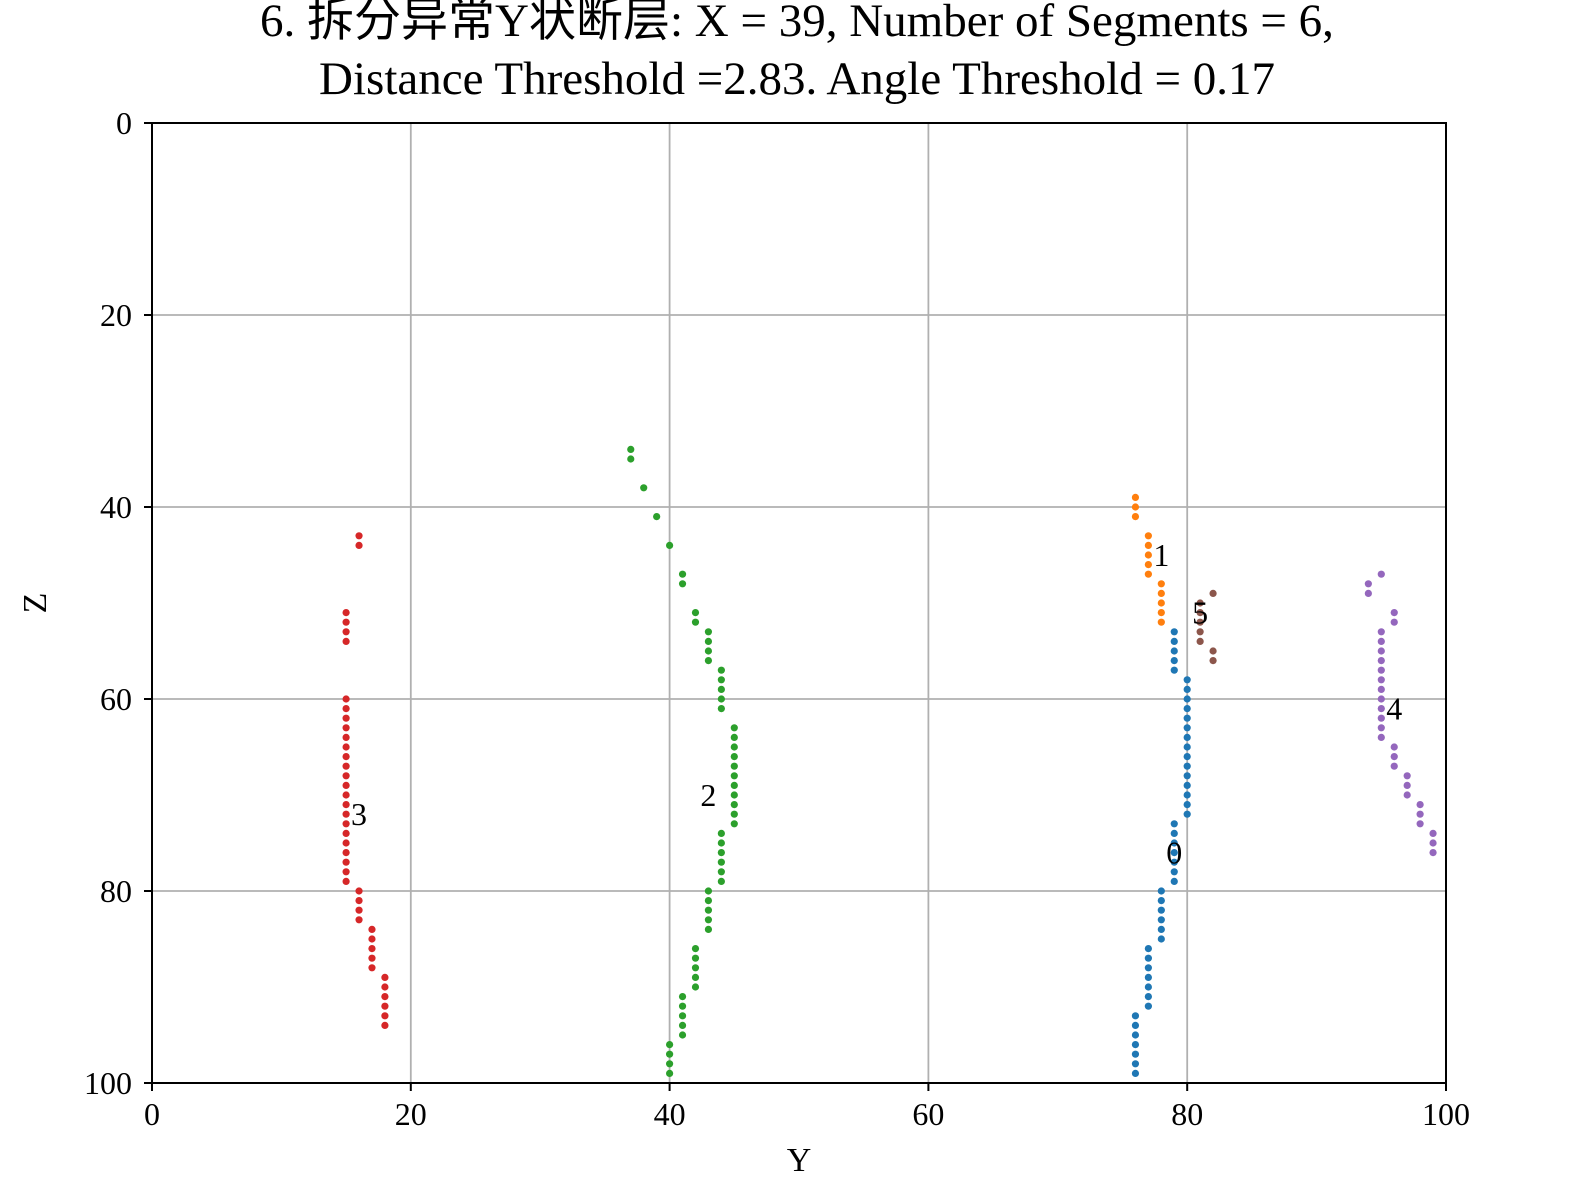 The image size is (1594, 1196). I want to click on y-axis-label: Z, so click(35, 603).